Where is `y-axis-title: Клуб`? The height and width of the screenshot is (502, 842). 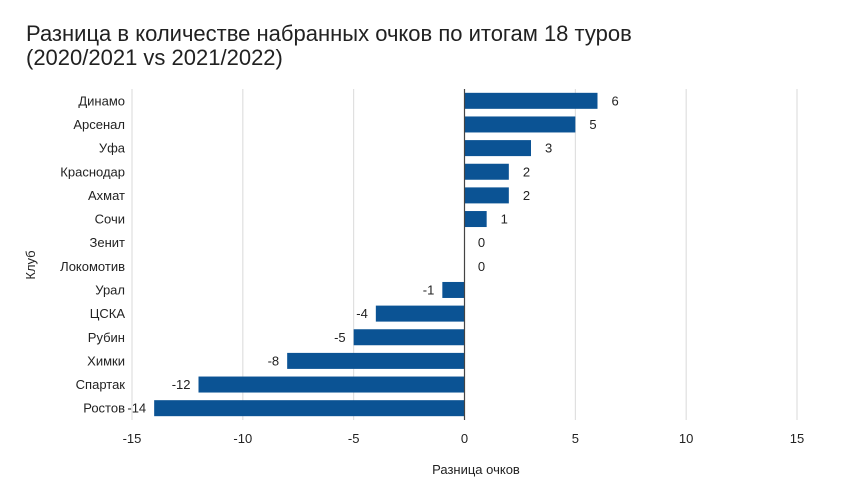 y-axis-title: Клуб is located at coordinates (30, 264).